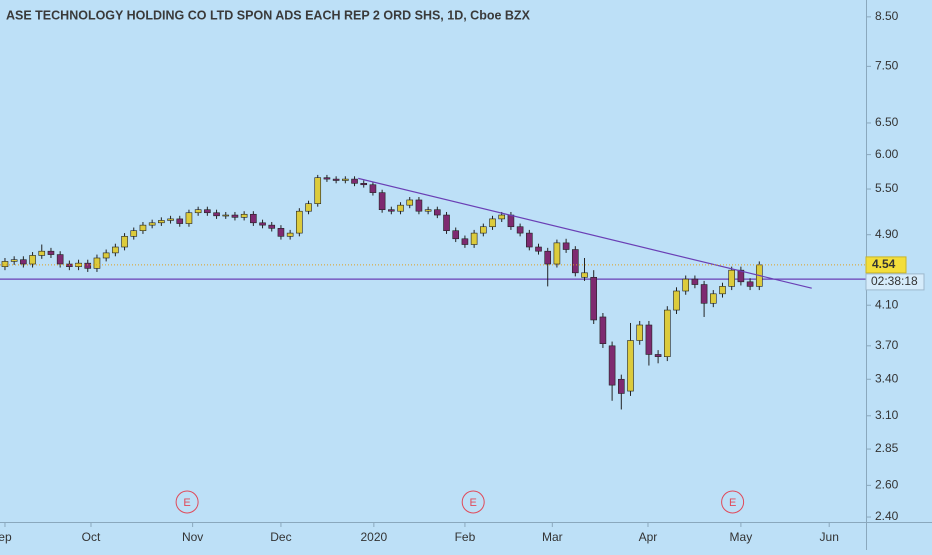  What do you see at coordinates (585, 233) in the screenshot?
I see `trend-line` at bounding box center [585, 233].